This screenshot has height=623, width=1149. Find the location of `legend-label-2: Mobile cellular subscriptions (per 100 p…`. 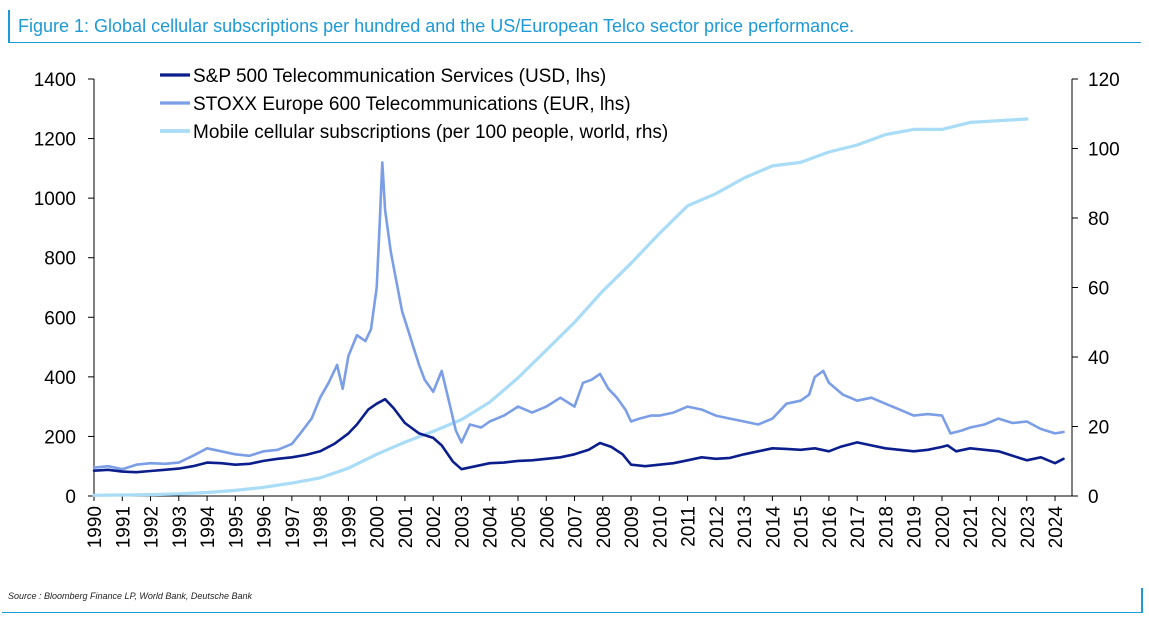

legend-label-2: Mobile cellular subscriptions (per 100 p… is located at coordinates (430, 132).